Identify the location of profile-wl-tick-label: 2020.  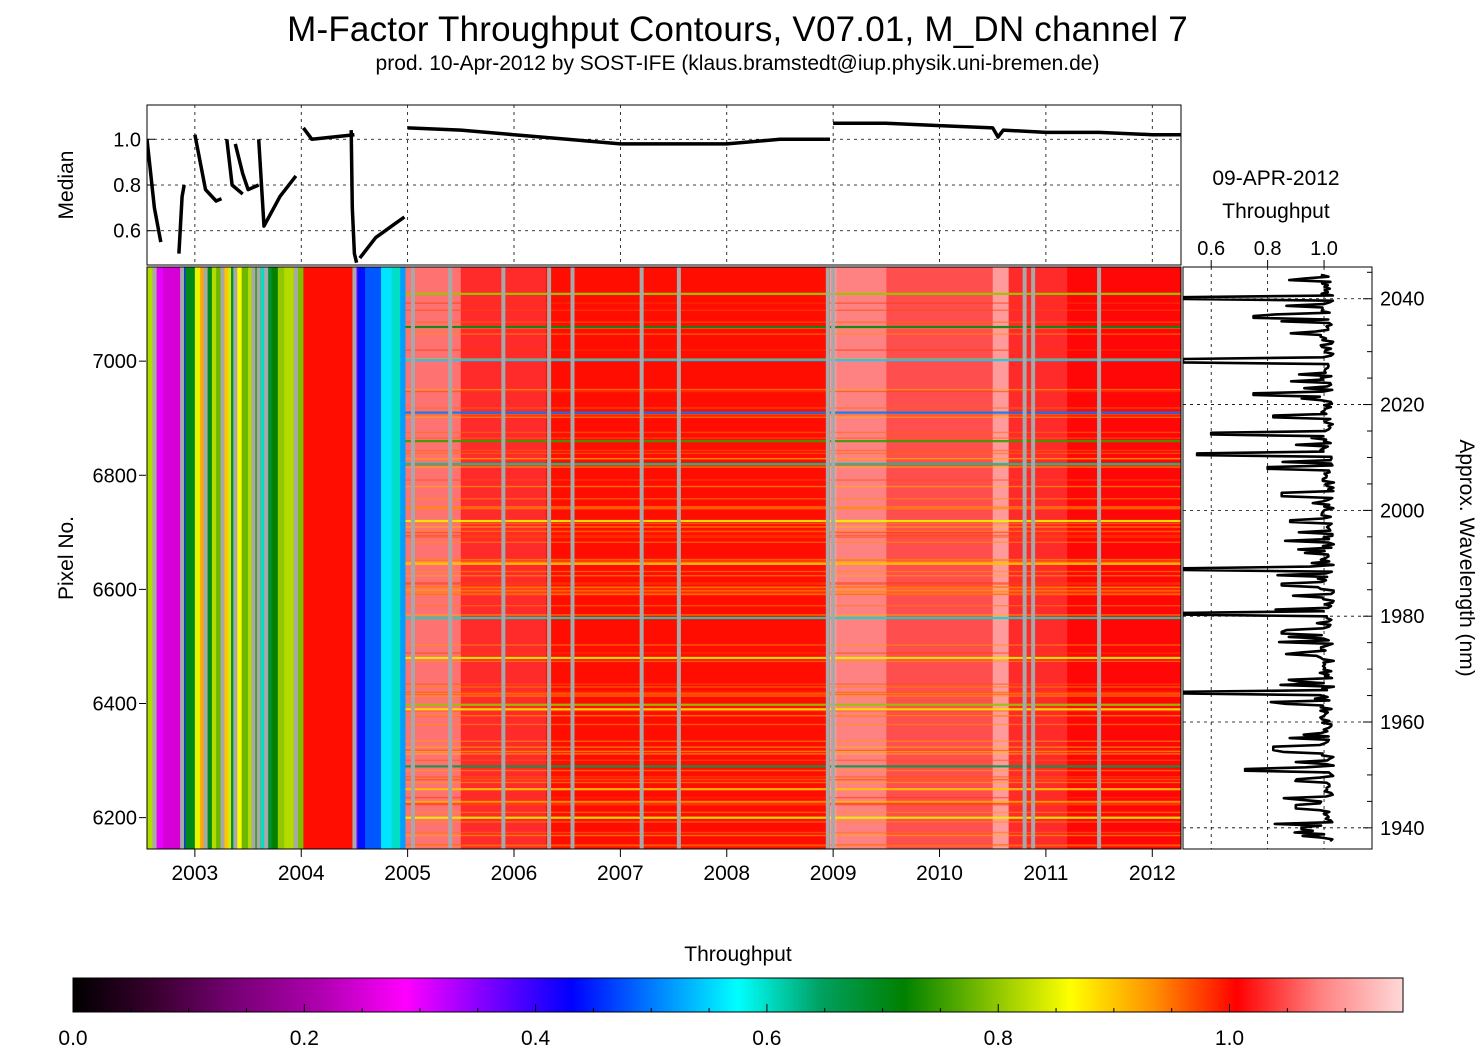
(1402, 406).